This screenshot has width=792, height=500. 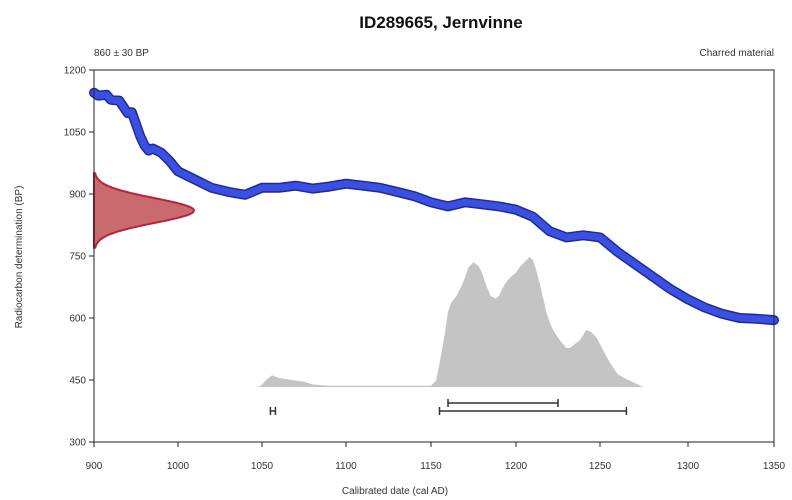 What do you see at coordinates (75, 133) in the screenshot?
I see `y-tick-label: 1050` at bounding box center [75, 133].